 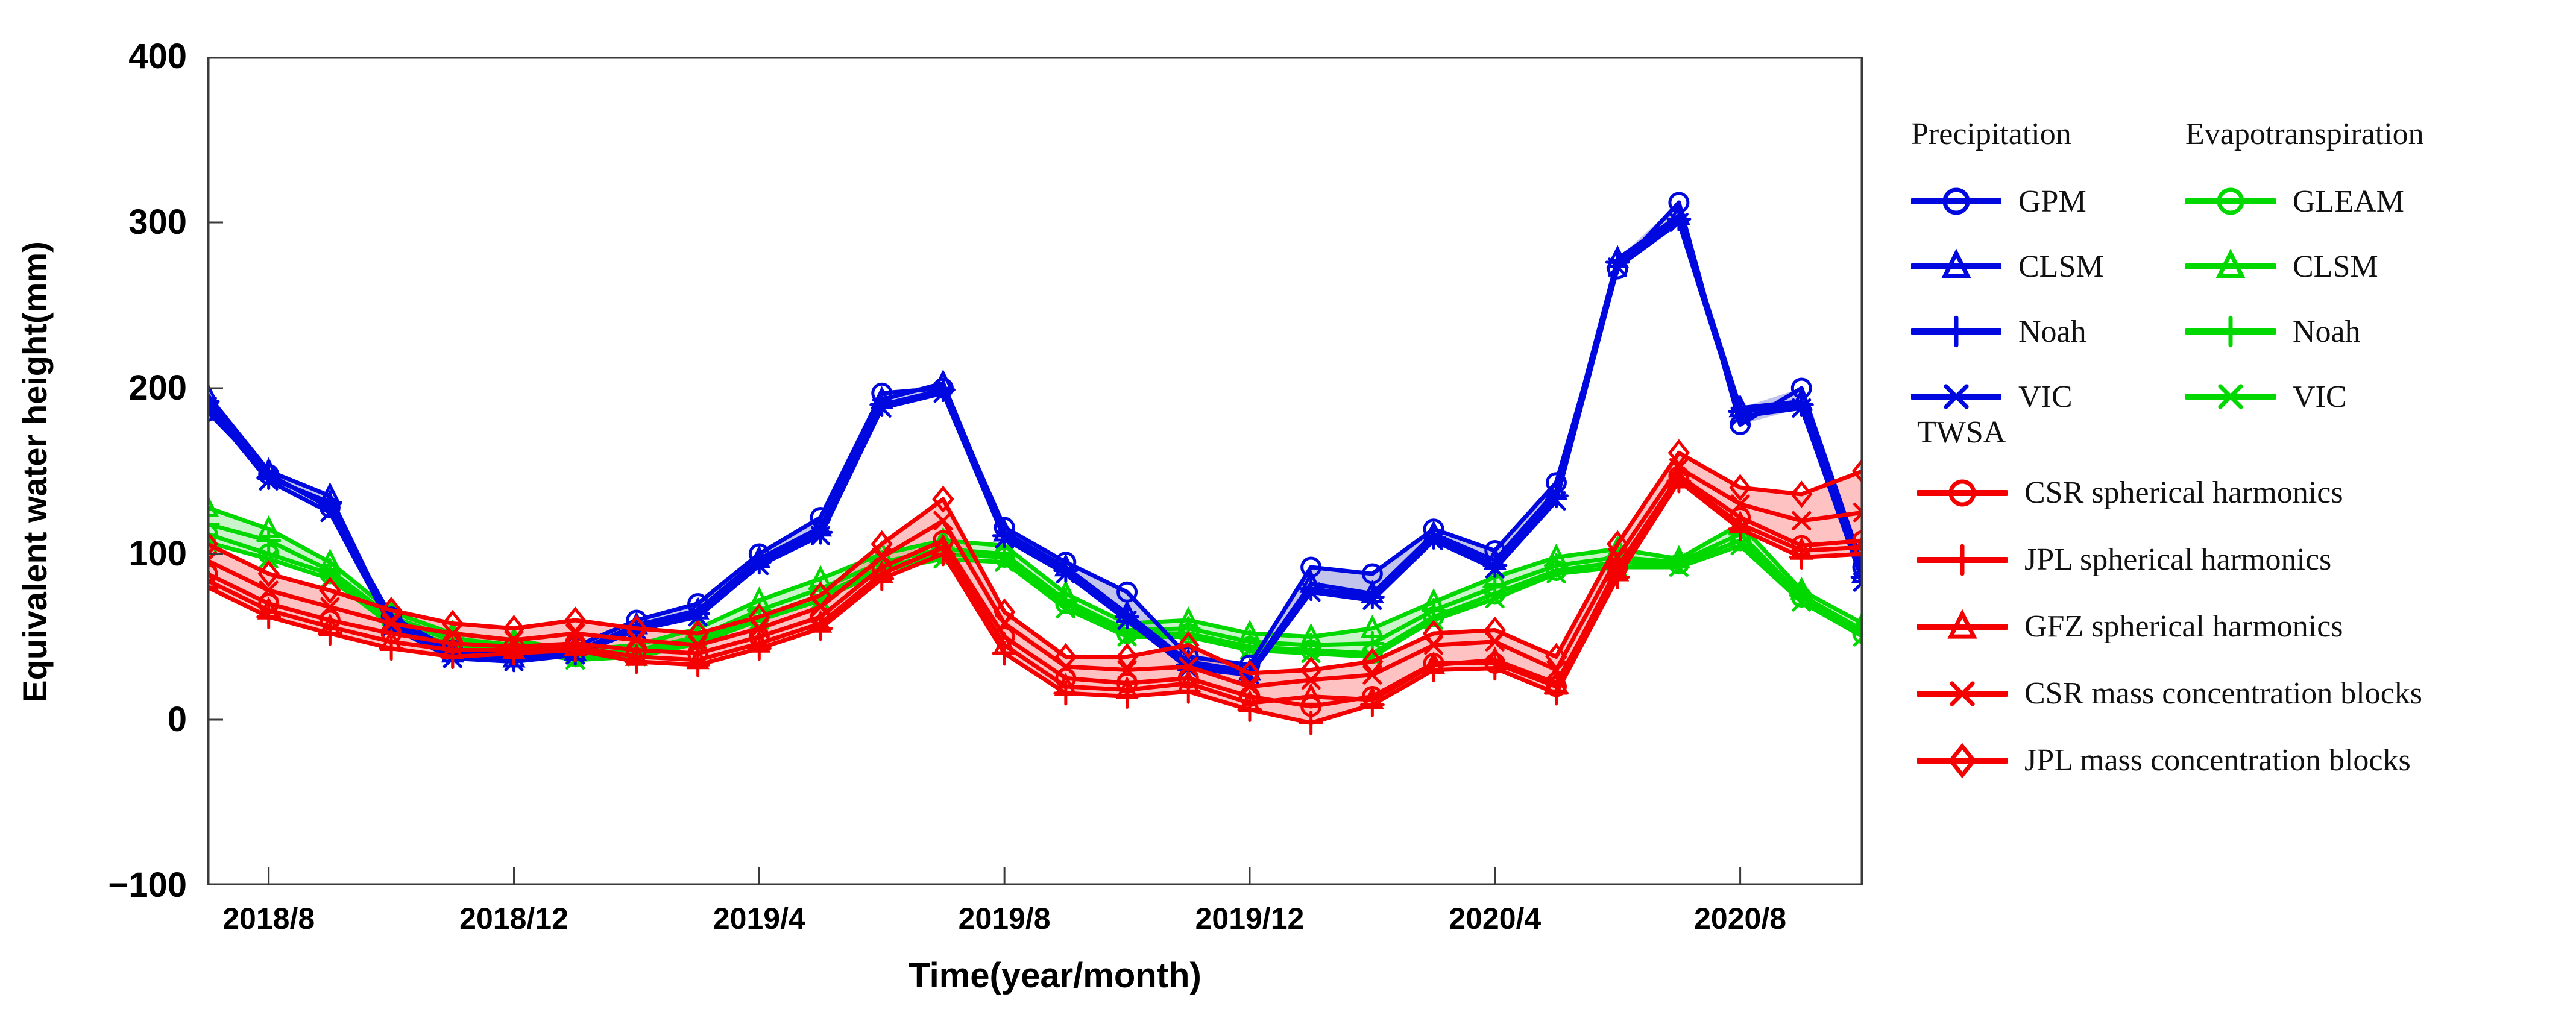 I want to click on x-tick-label-2019/8: 2019/8, so click(x=1004, y=918).